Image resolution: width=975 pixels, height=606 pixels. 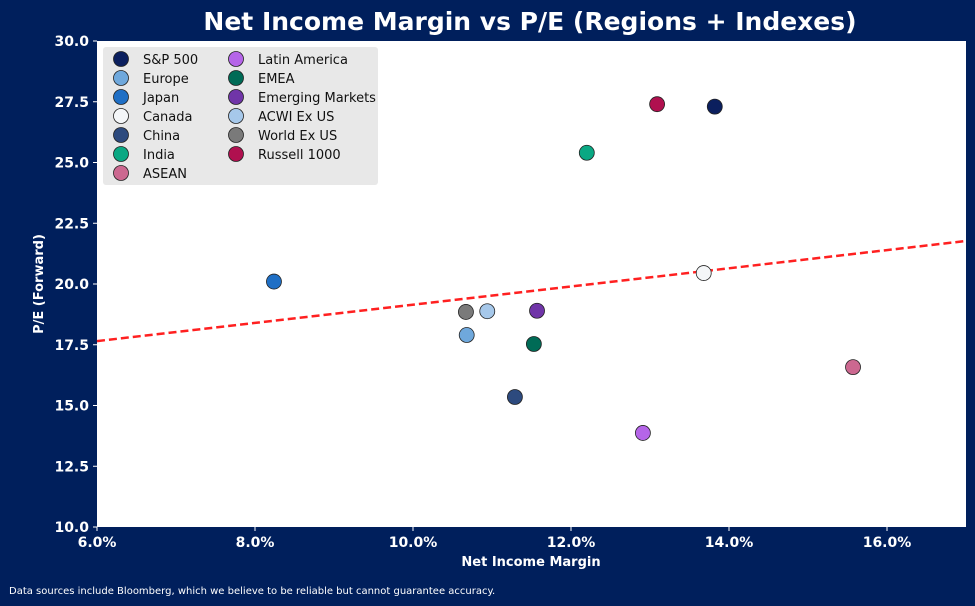 What do you see at coordinates (167, 117) in the screenshot?
I see `legend-label: Canada` at bounding box center [167, 117].